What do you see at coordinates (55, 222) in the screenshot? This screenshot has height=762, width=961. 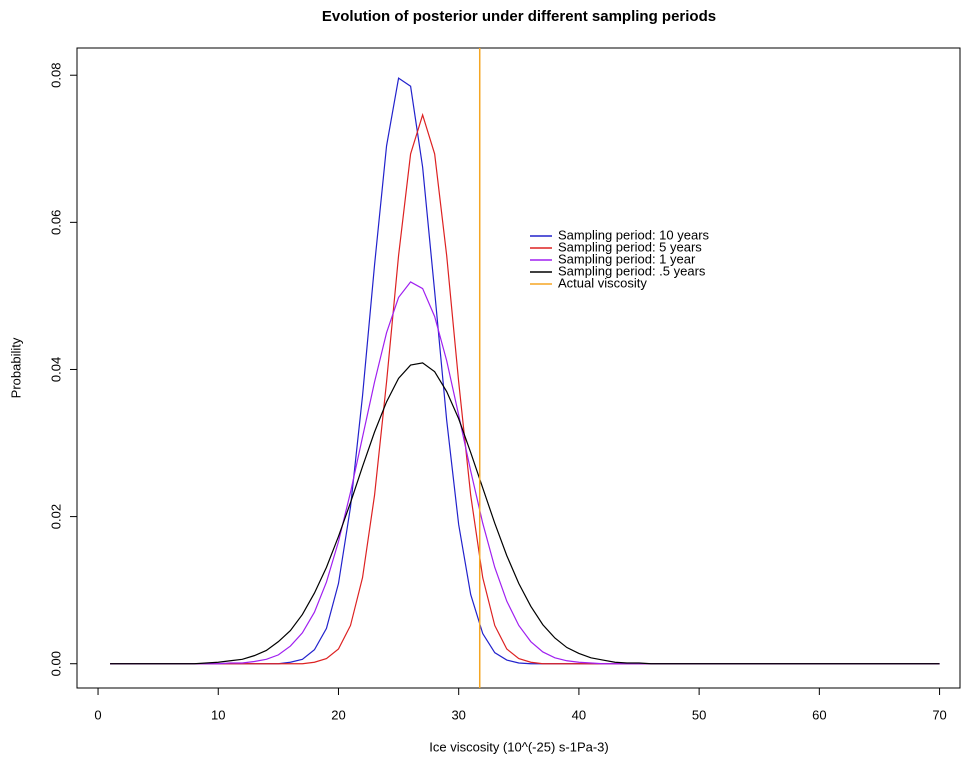 I see `y-tick-label: 0.06` at bounding box center [55, 222].